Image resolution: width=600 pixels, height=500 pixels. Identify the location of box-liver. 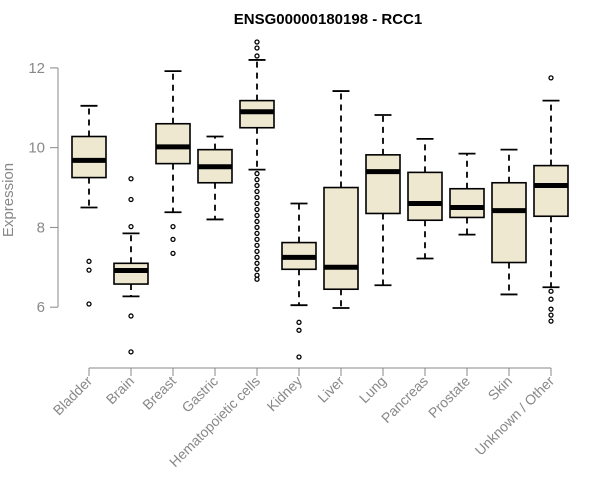
(341, 199).